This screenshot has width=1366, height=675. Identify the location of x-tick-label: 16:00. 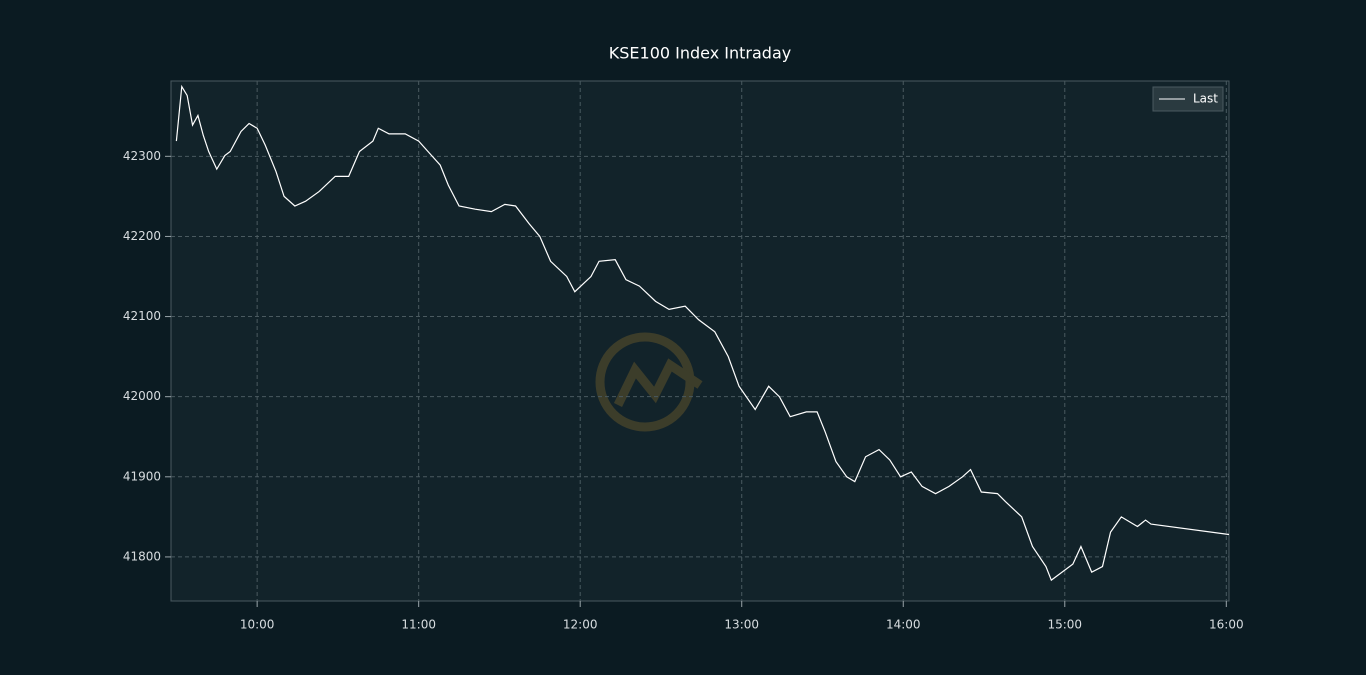
(1226, 625).